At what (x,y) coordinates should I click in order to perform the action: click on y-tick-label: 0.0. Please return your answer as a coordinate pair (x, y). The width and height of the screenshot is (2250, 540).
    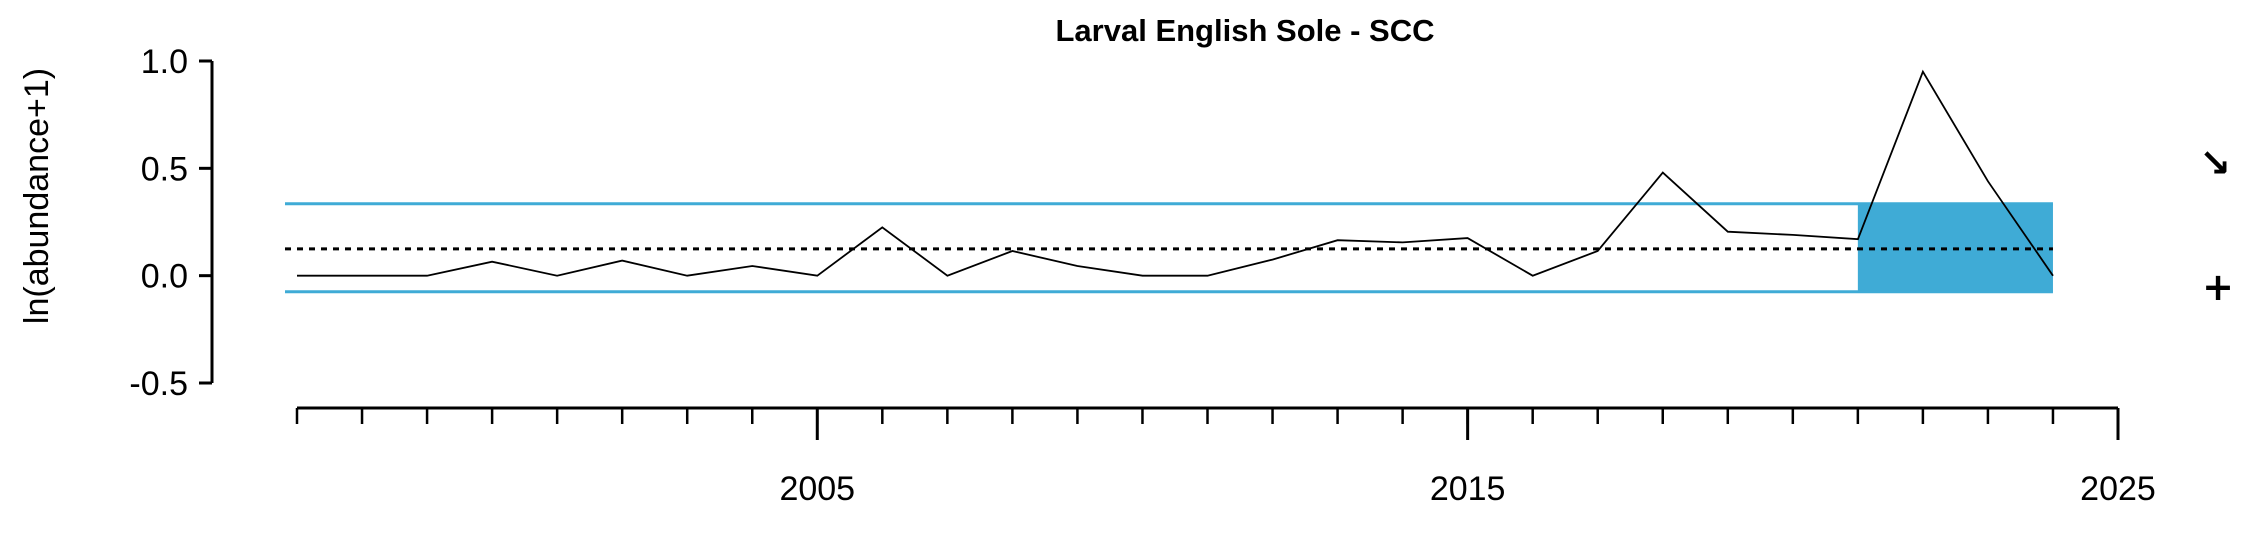
    Looking at the image, I should click on (164, 277).